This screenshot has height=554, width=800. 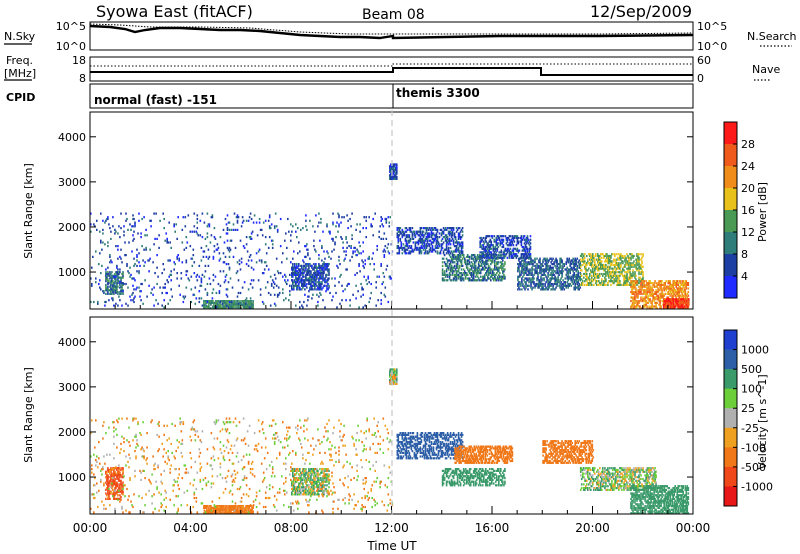 I want to click on cpid-segment-1: normal (fast) -151, so click(x=155, y=100).